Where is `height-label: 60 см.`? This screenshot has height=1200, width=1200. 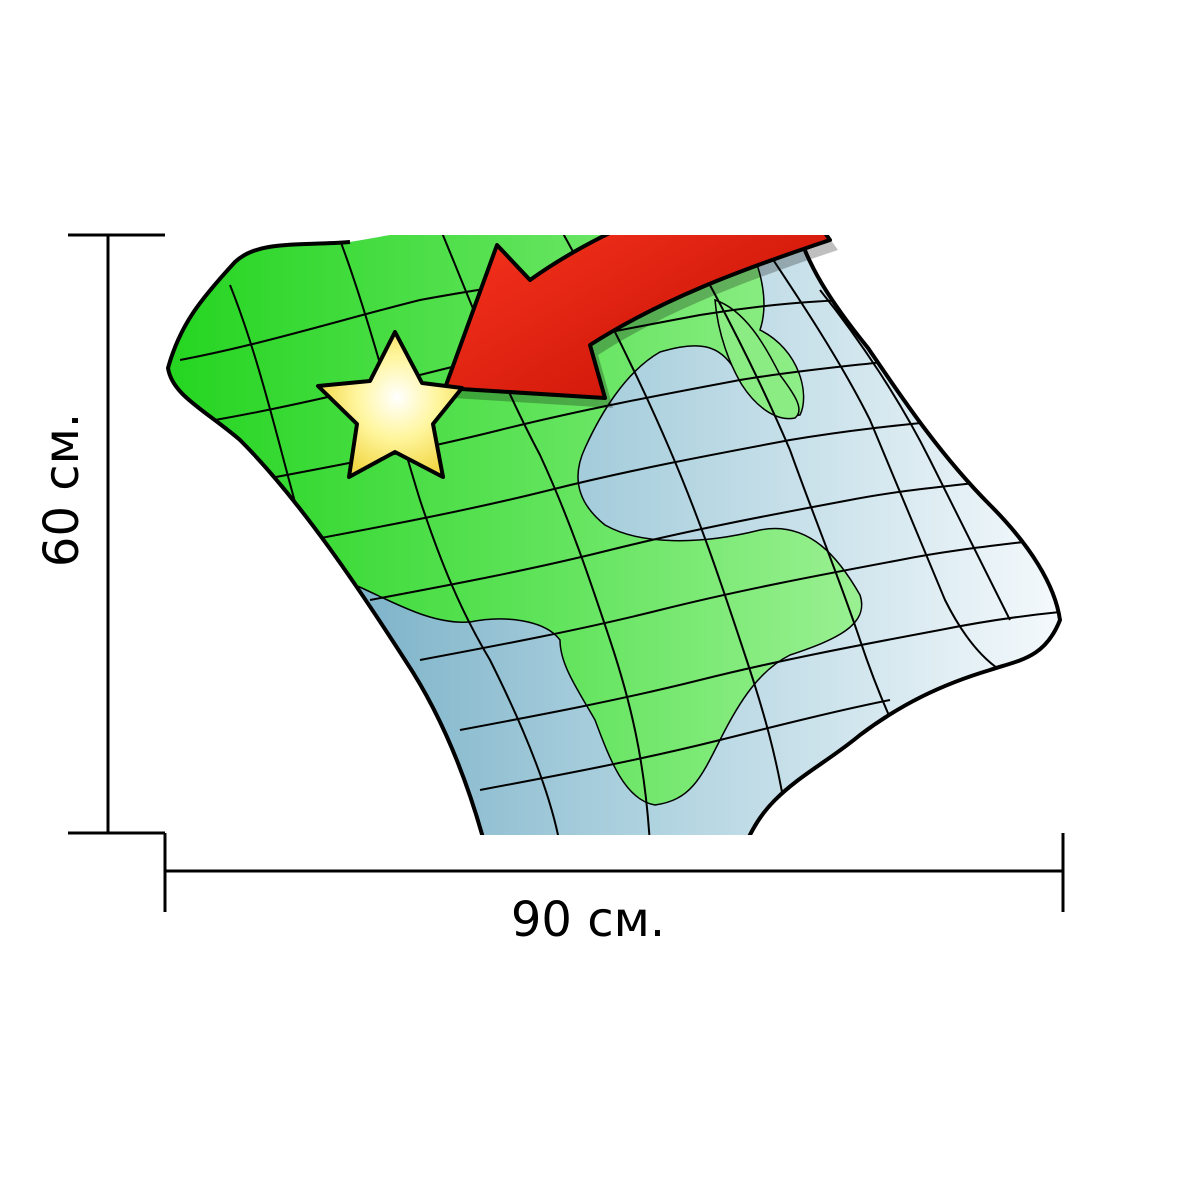 height-label: 60 см. is located at coordinates (62, 490).